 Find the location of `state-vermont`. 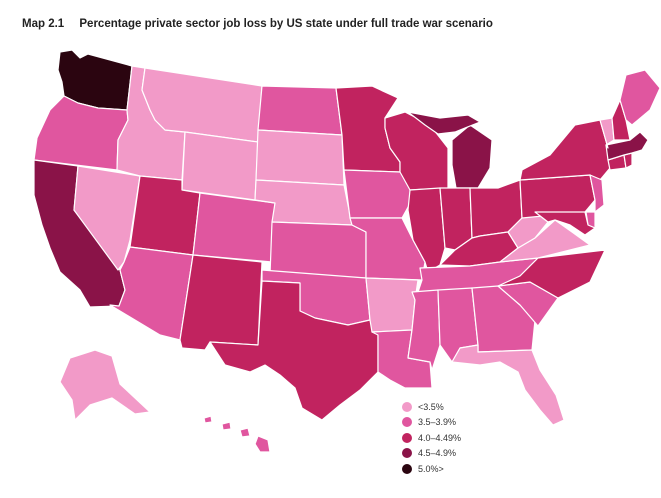

state-vermont is located at coordinates (607, 133).